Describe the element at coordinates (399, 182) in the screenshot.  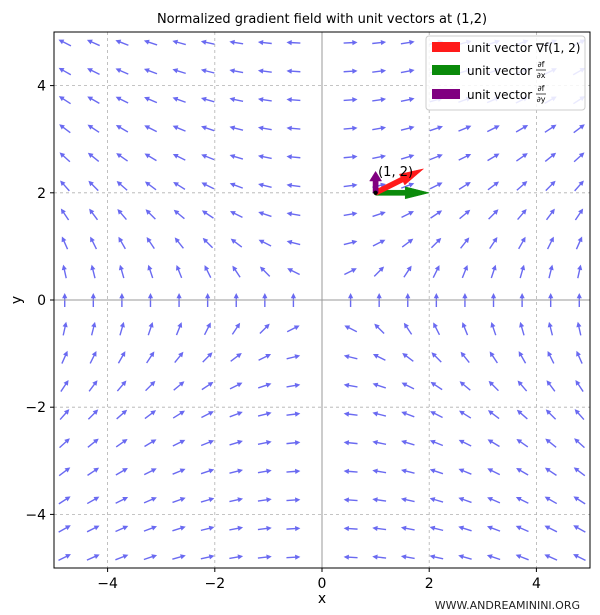
I see `vector-gradient` at that location.